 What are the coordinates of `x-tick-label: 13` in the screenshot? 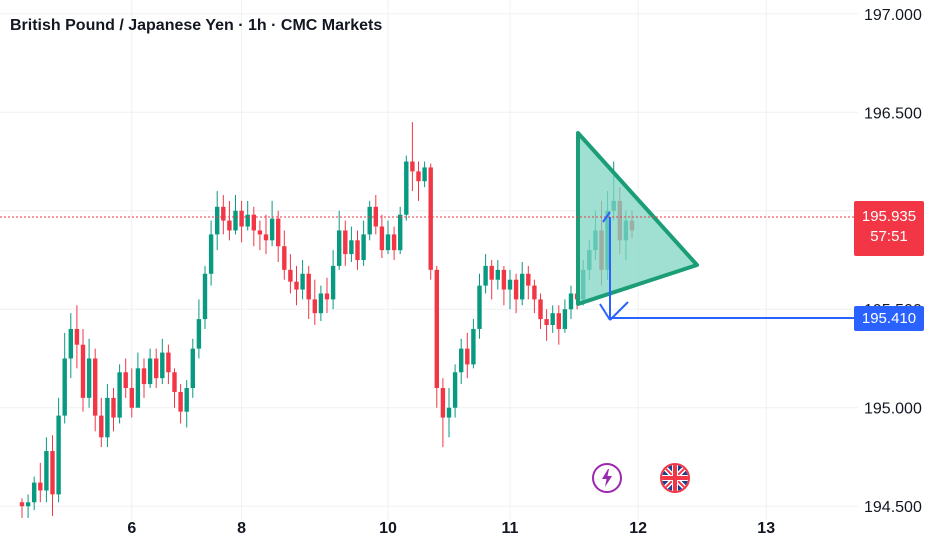 It's located at (766, 528).